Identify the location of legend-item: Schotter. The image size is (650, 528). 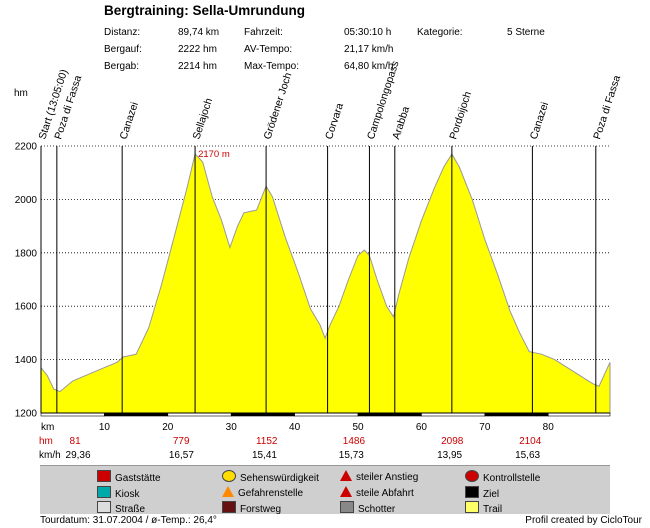
(367, 508).